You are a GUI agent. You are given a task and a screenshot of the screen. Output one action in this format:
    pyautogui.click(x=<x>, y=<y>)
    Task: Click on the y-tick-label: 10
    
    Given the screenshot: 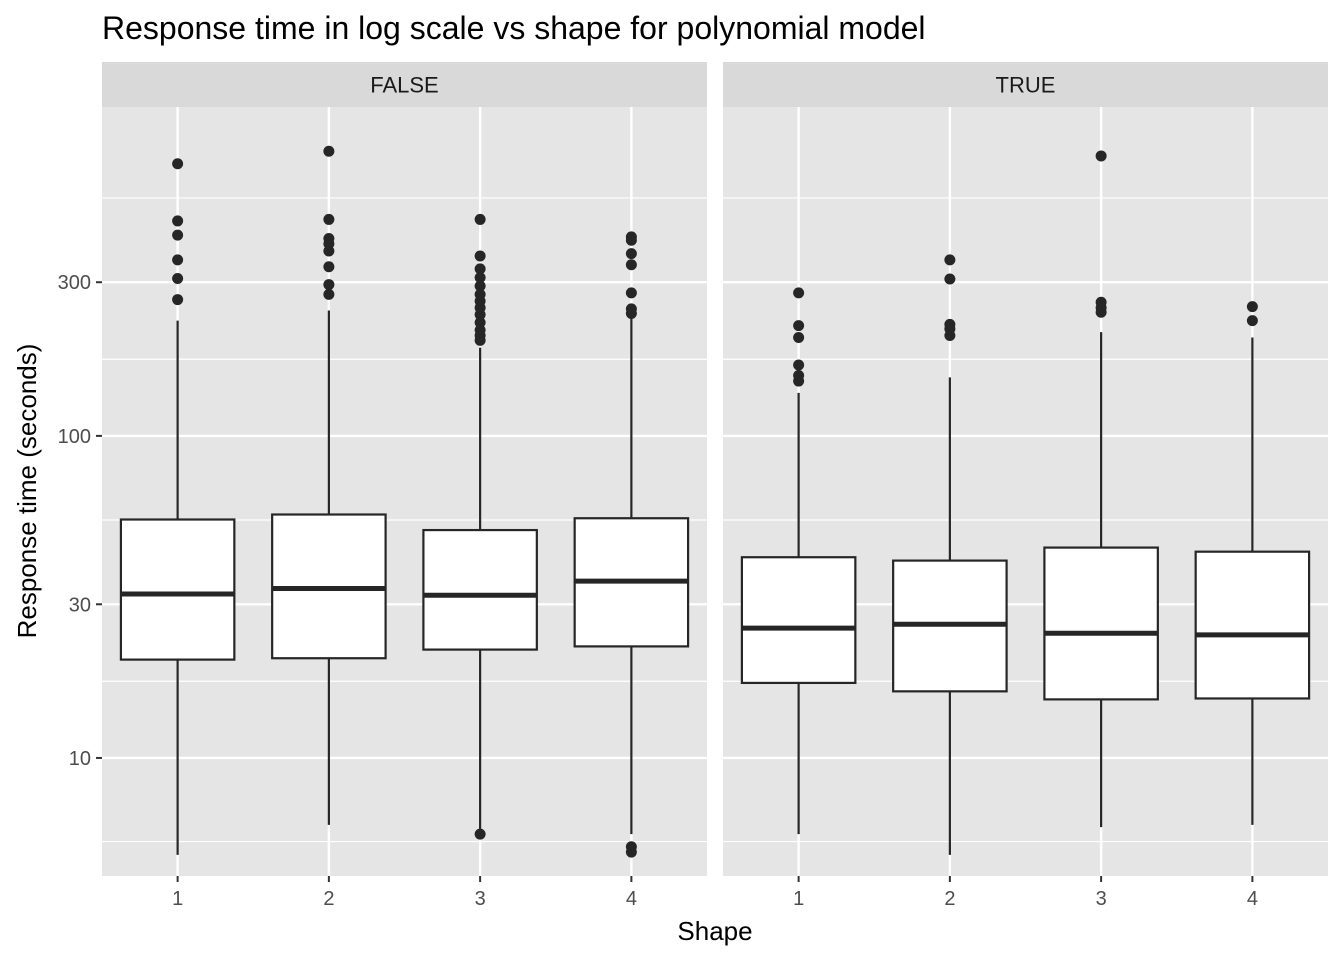 What is the action you would take?
    pyautogui.click(x=80, y=759)
    